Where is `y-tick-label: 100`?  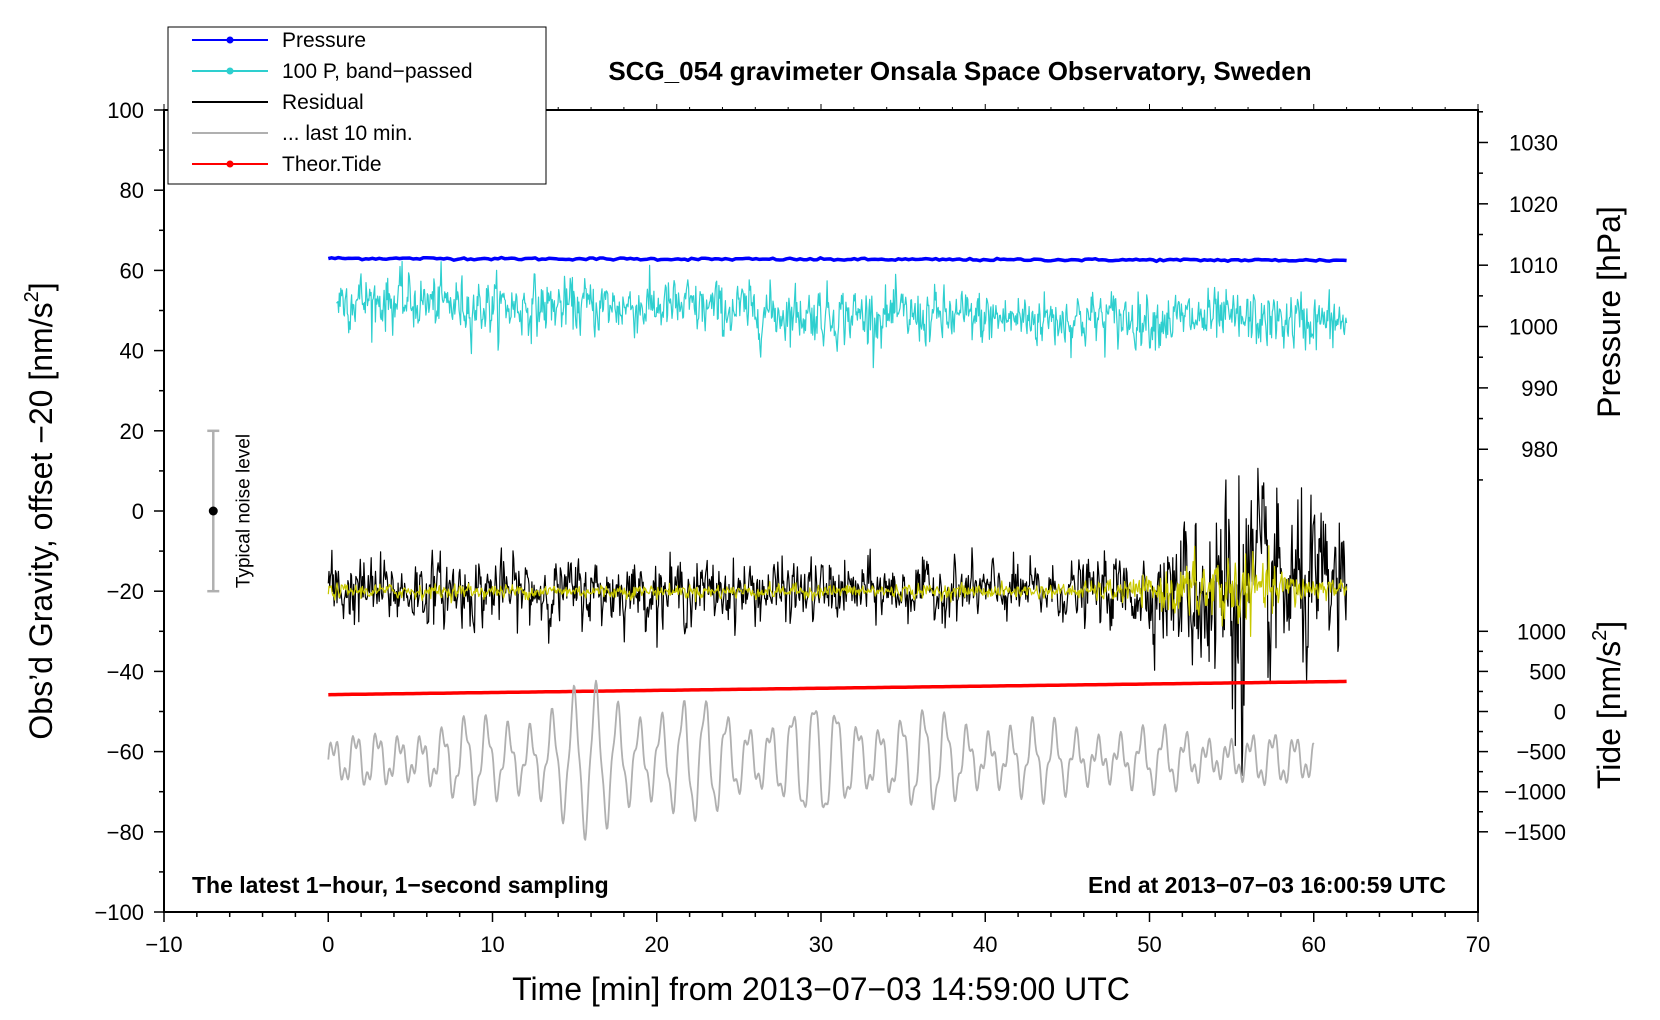
y-tick-label: 100 is located at coordinates (125, 110).